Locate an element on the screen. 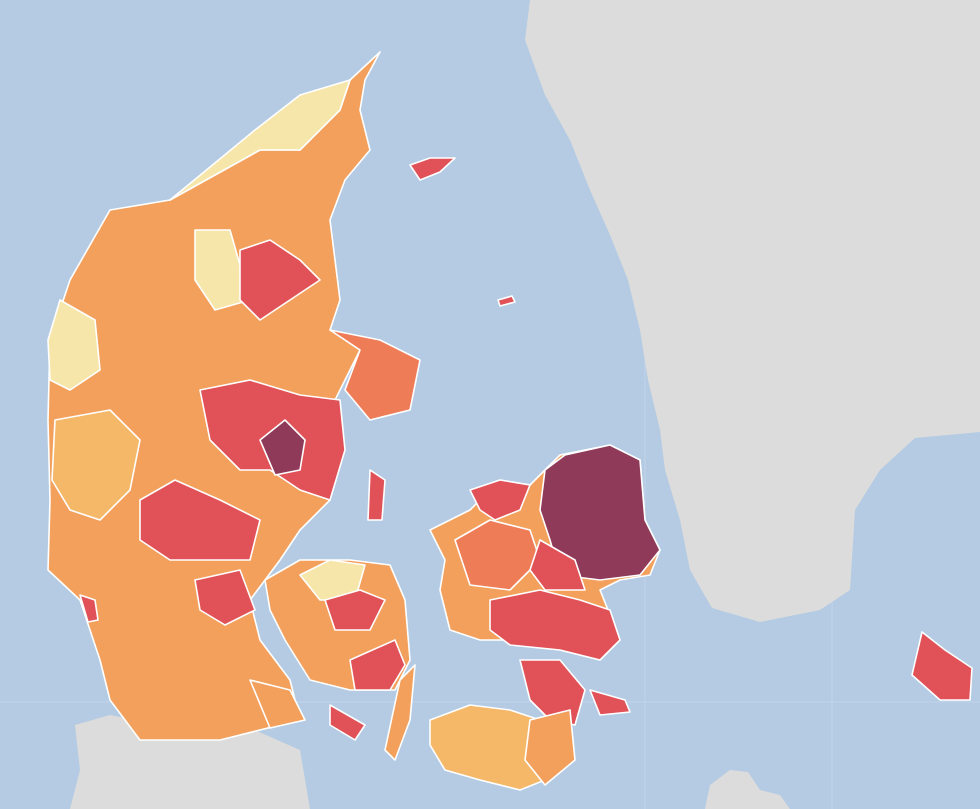 This screenshot has width=980, height=809. region-vejle is located at coordinates (200, 520).